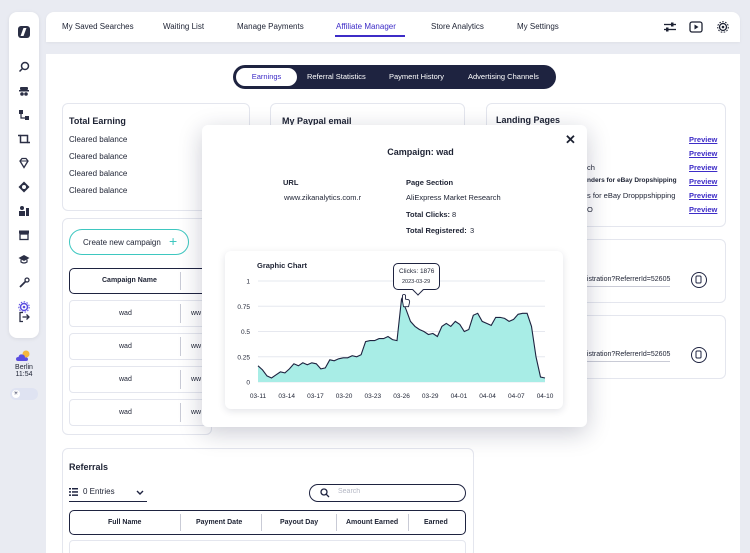 This screenshot has height=553, width=750. What do you see at coordinates (670, 27) in the screenshot?
I see `sliders-icon` at bounding box center [670, 27].